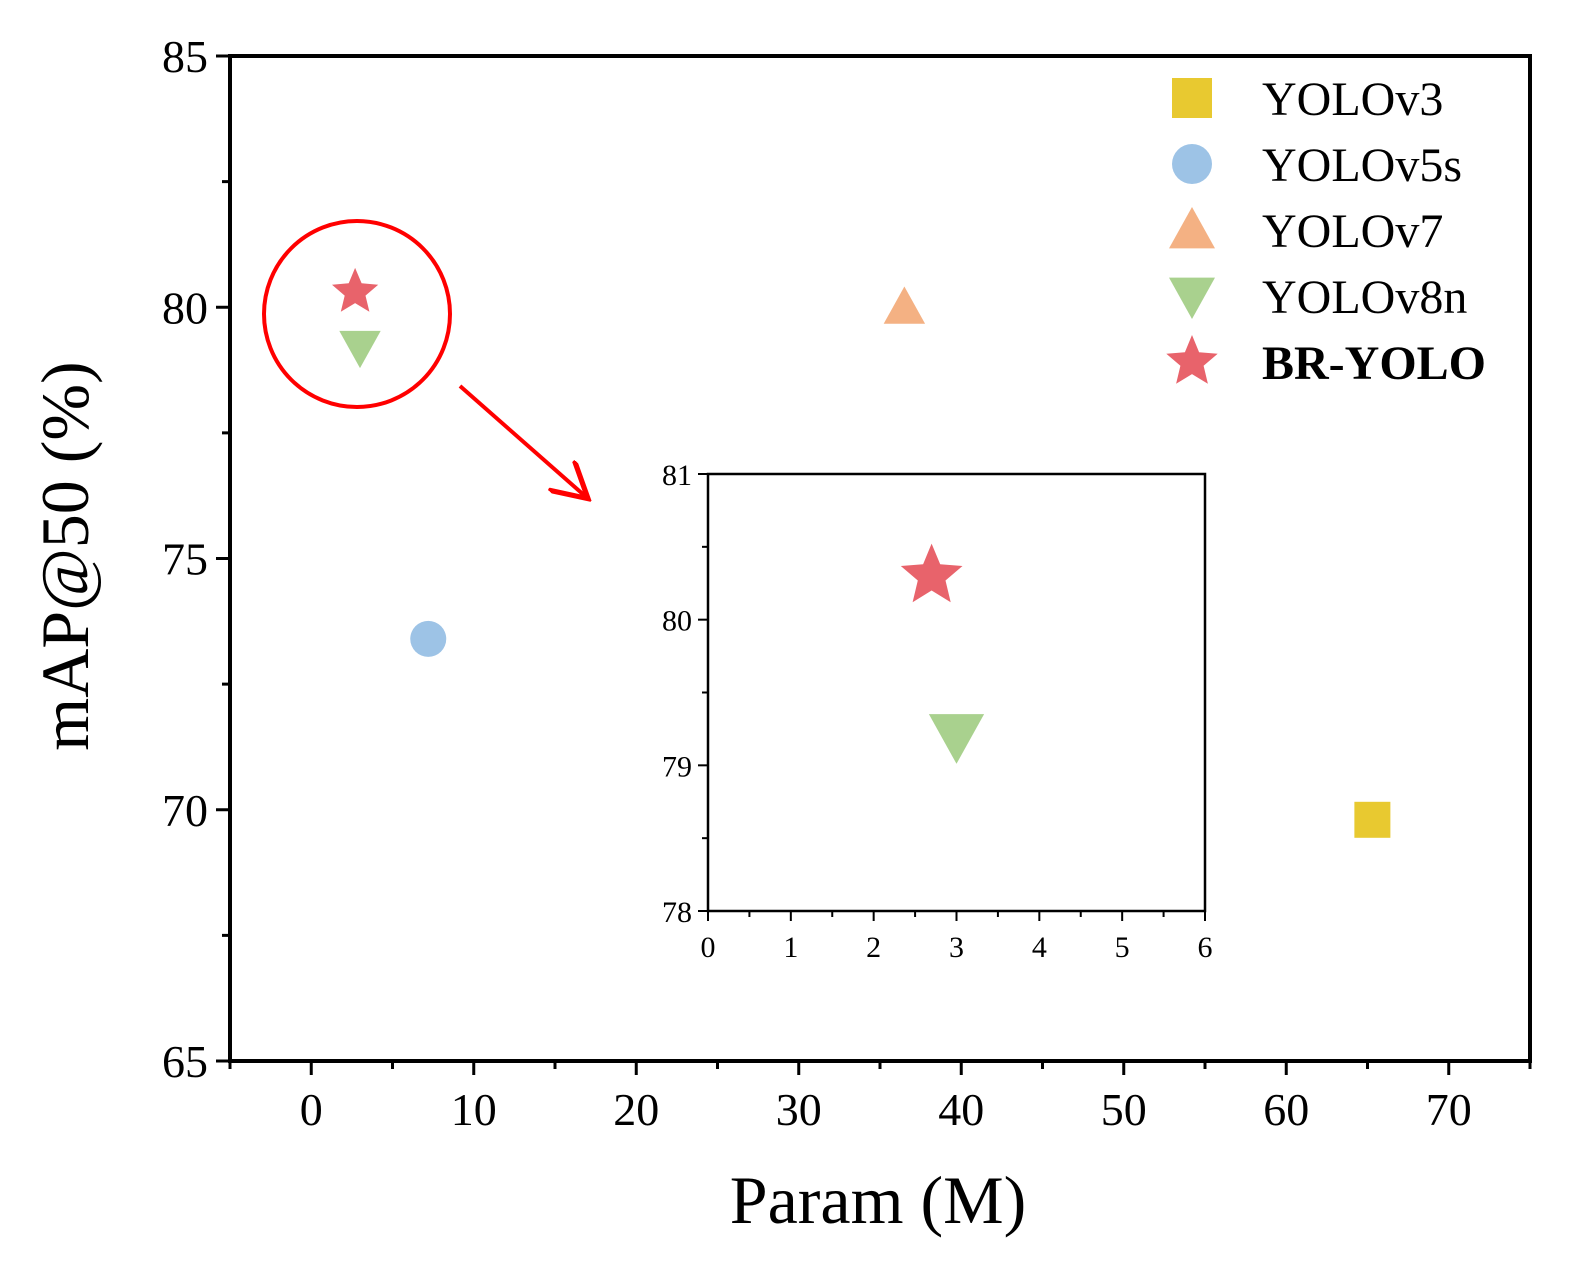 The height and width of the screenshot is (1262, 1577). I want to click on x-tick-label: 20, so click(636, 1109).